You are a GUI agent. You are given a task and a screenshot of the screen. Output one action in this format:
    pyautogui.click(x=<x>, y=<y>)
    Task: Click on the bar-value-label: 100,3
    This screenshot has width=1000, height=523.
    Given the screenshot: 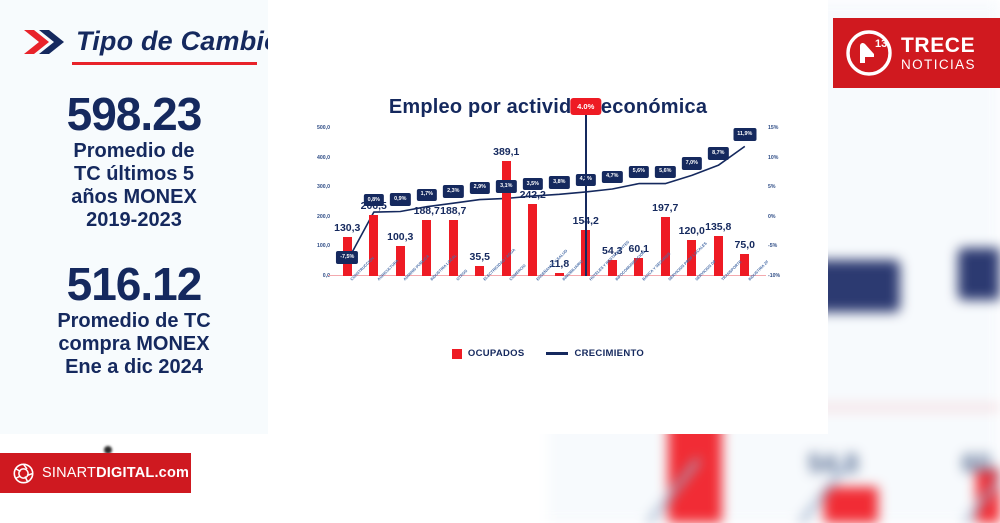 What is the action you would take?
    pyautogui.click(x=400, y=237)
    